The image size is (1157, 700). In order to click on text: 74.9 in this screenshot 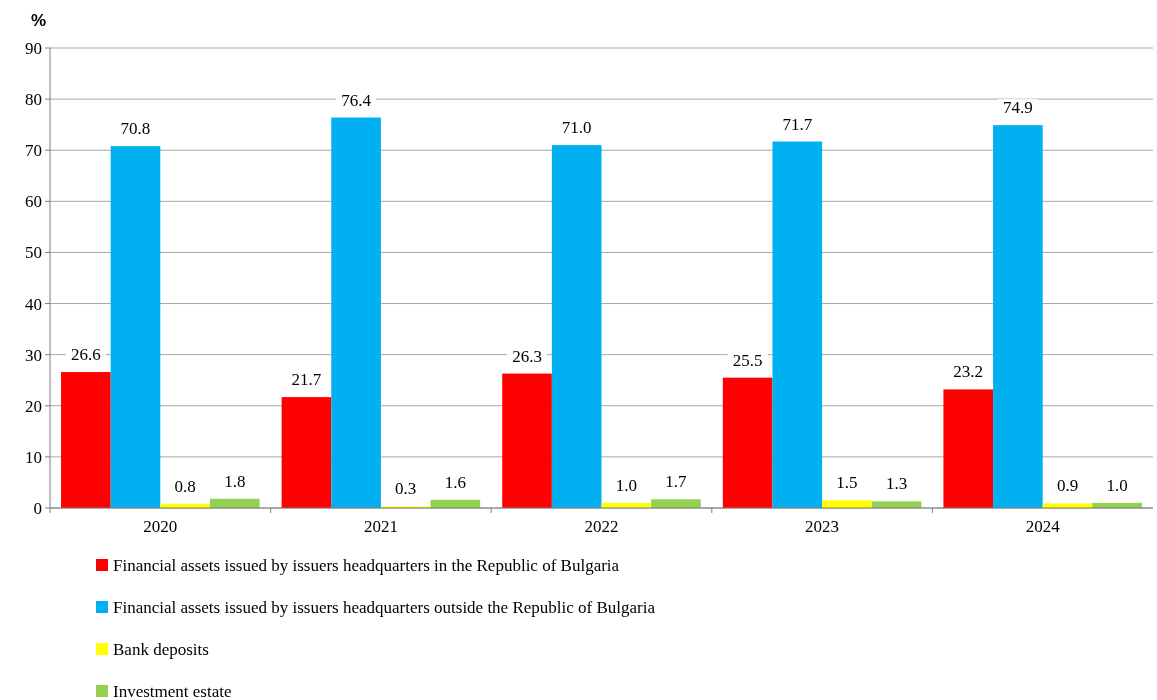, I will do `click(1018, 108)`.